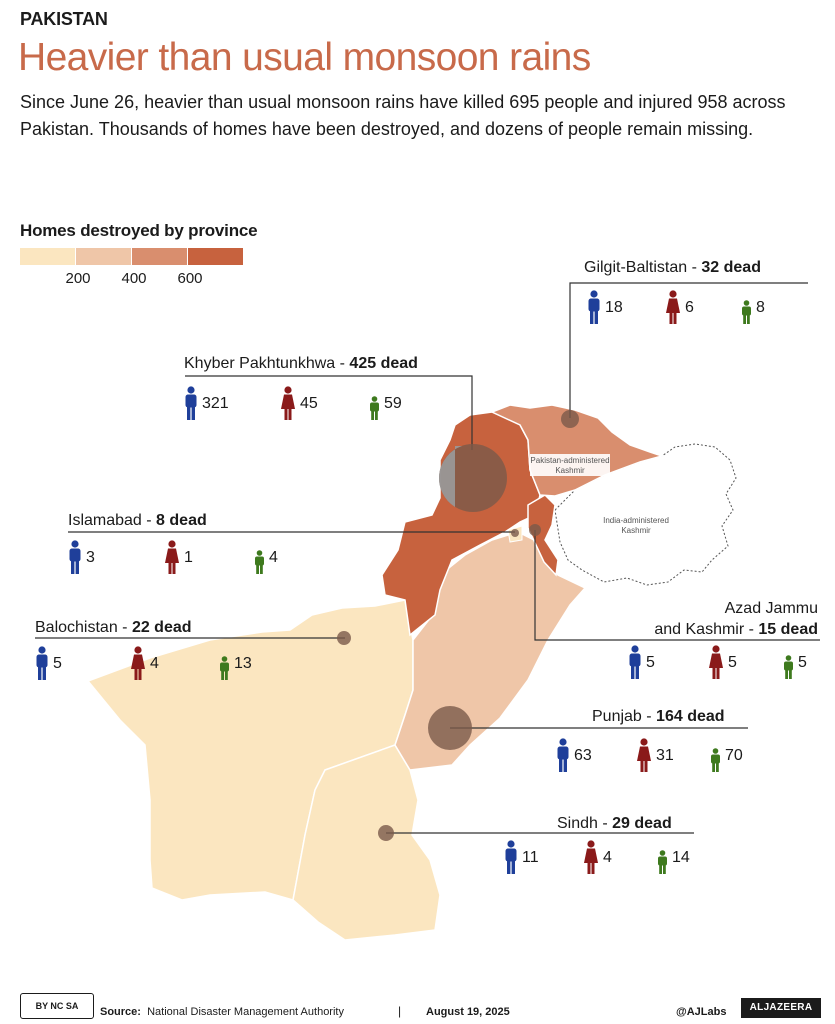  Describe the element at coordinates (535, 530) in the screenshot. I see `bubble-ajk` at that location.